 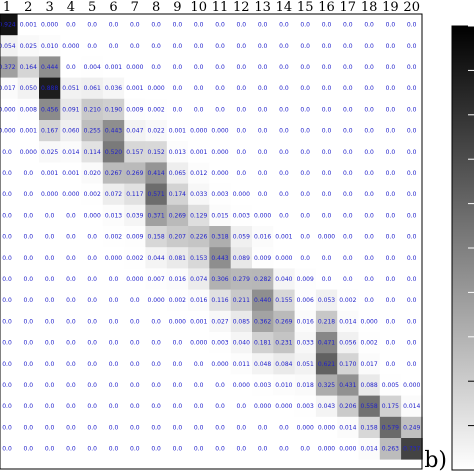 I want to click on cell-value: 0.362, so click(x=262, y=321).